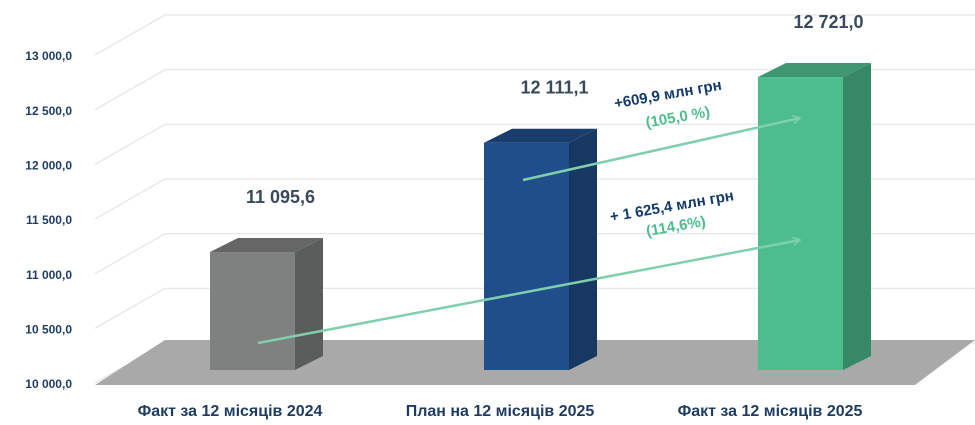  I want to click on y-tick-label: 10 500,0, so click(48, 330).